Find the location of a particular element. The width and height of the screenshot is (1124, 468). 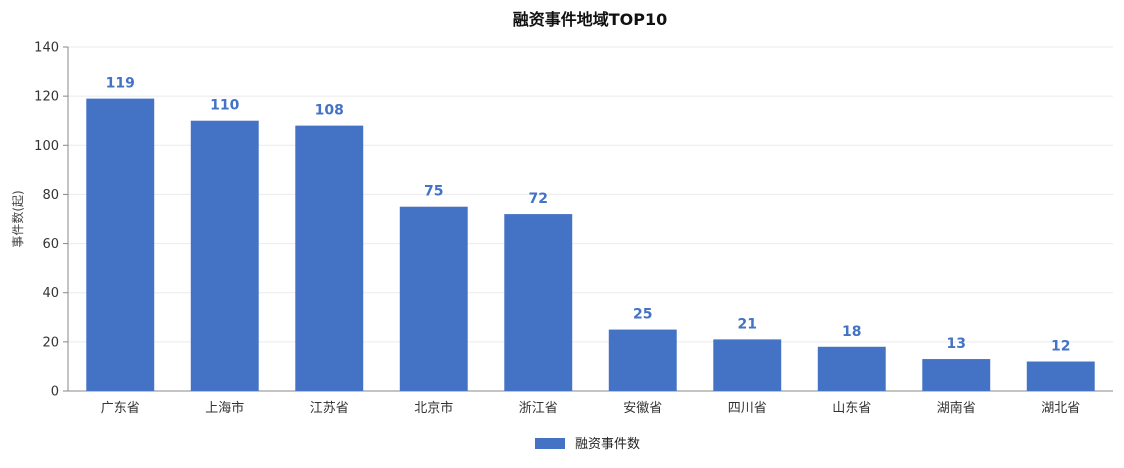

x-tick-label: 上海市 is located at coordinates (224, 408).